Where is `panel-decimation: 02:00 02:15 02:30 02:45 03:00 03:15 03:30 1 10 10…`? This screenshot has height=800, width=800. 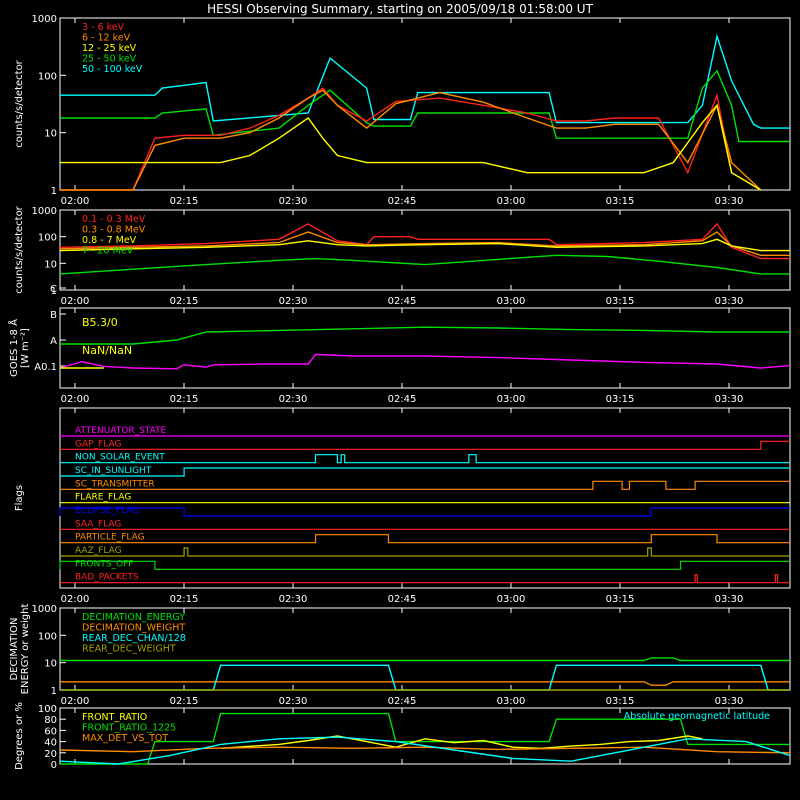 panel-decimation: 02:00 02:15 02:30 02:45 03:00 03:15 03:30 1 10 10… is located at coordinates (400, 655).